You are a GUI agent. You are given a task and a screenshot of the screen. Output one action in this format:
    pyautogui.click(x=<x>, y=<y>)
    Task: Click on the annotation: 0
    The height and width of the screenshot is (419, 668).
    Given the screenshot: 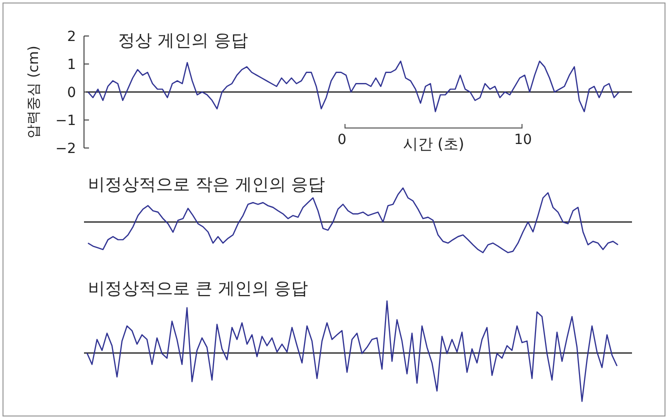 What is the action you would take?
    pyautogui.click(x=342, y=140)
    